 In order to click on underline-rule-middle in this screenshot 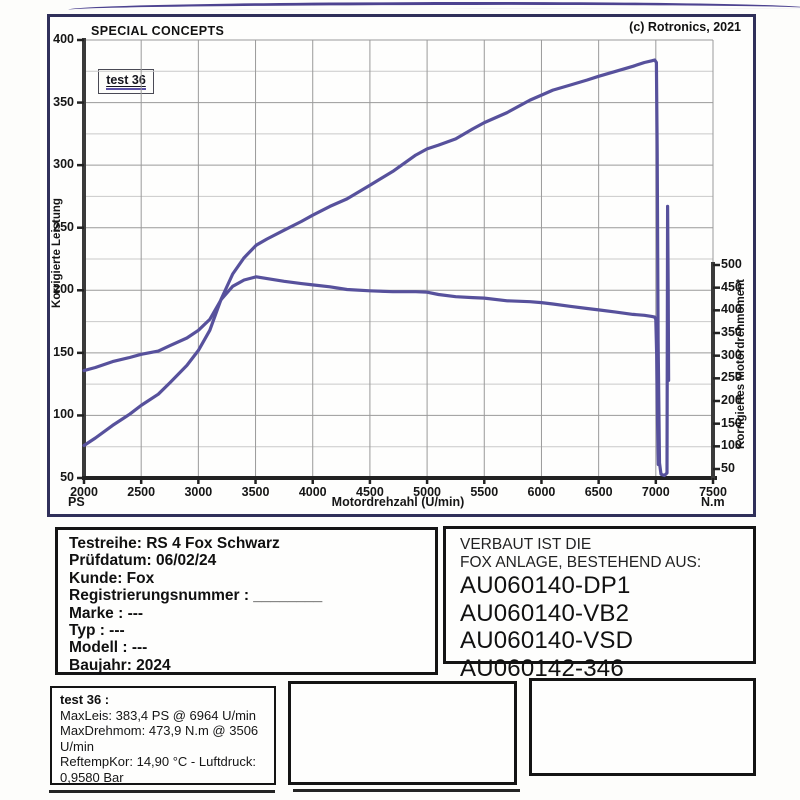, I will do `click(406, 790)`.